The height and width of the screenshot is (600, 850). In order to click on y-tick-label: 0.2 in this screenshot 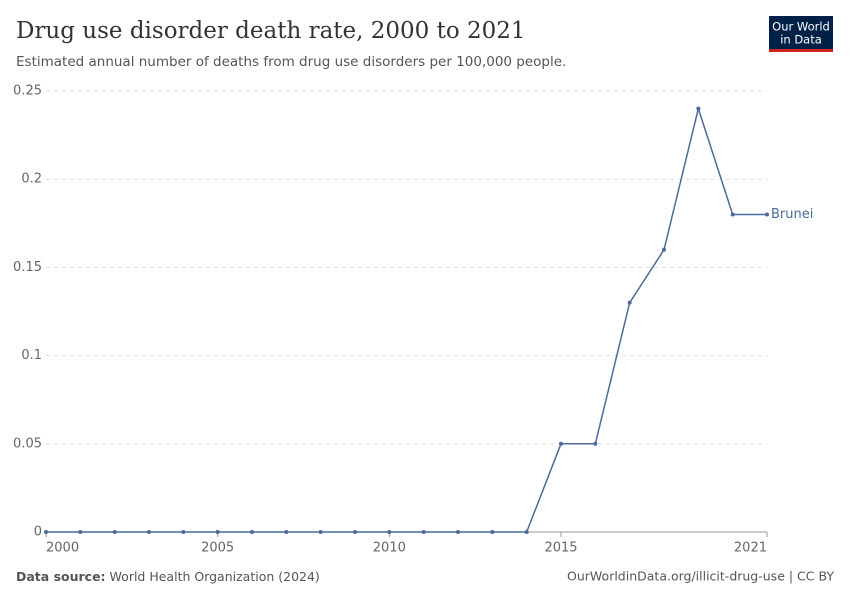, I will do `click(31, 179)`.